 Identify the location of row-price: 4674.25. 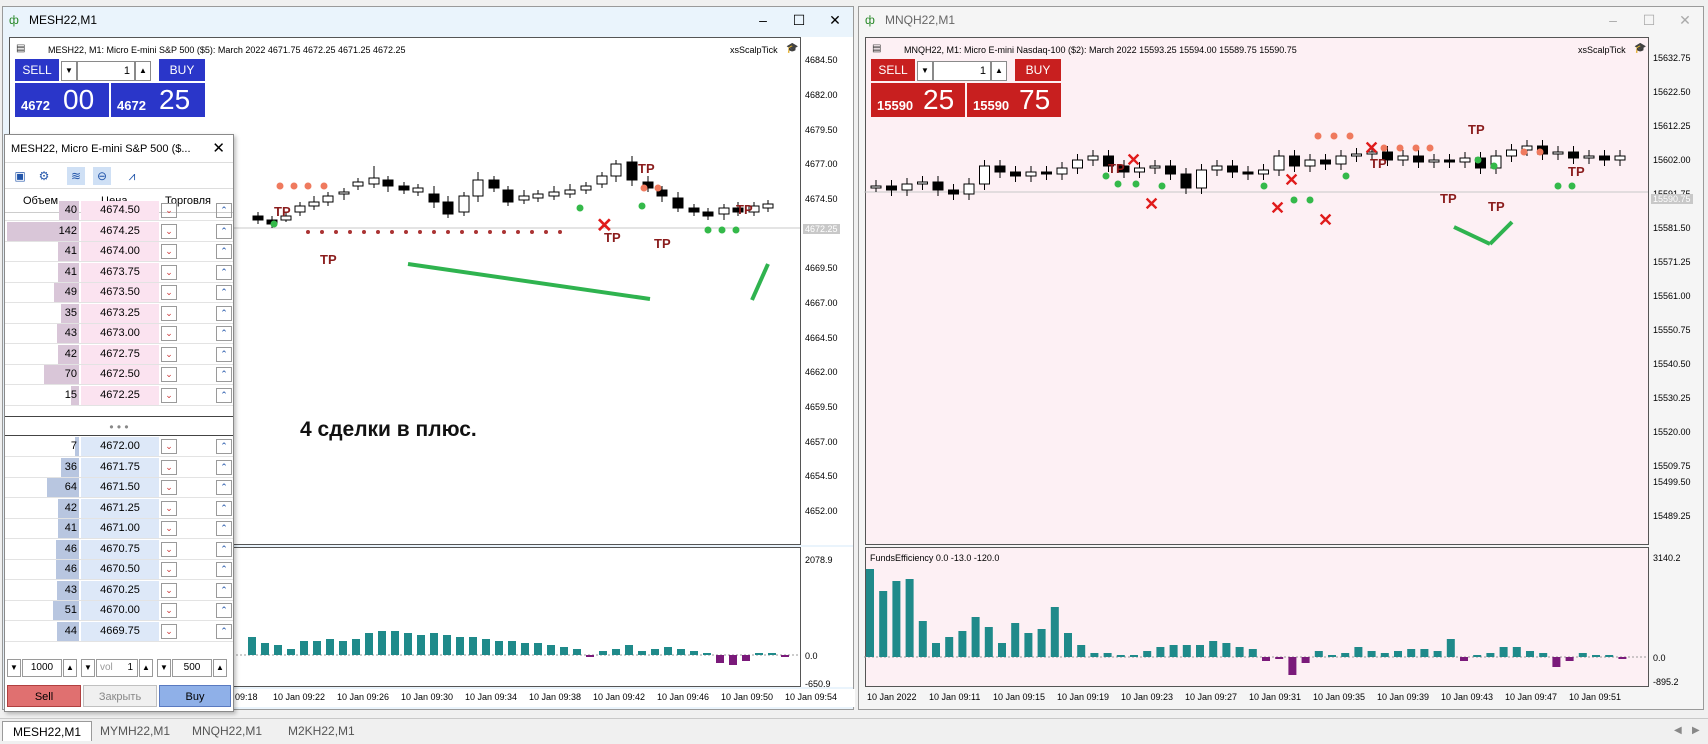
(120, 231).